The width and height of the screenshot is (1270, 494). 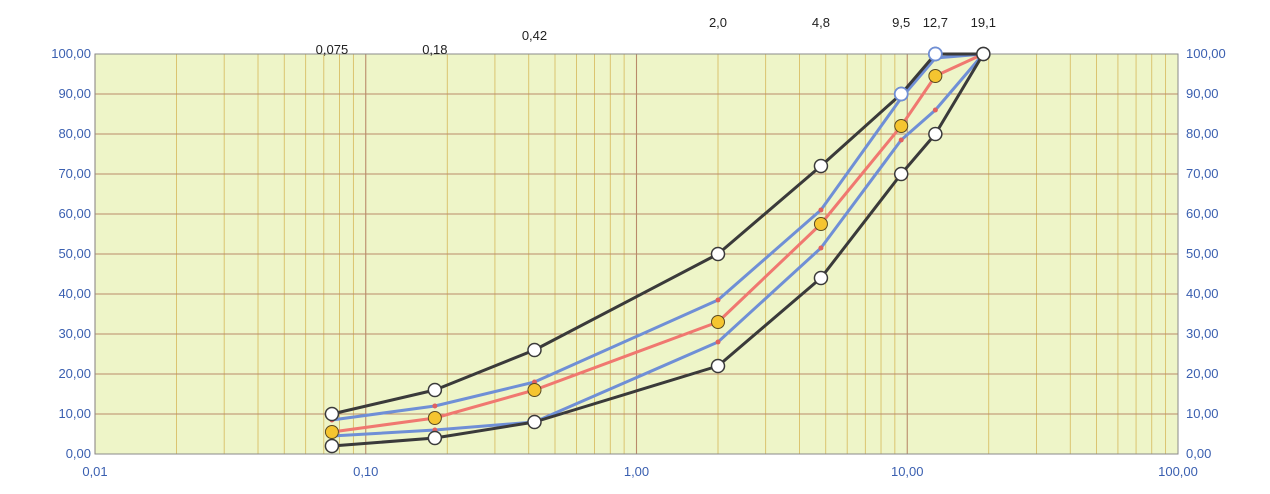 What do you see at coordinates (636, 471) in the screenshot?
I see `x-tick-label: 1,00` at bounding box center [636, 471].